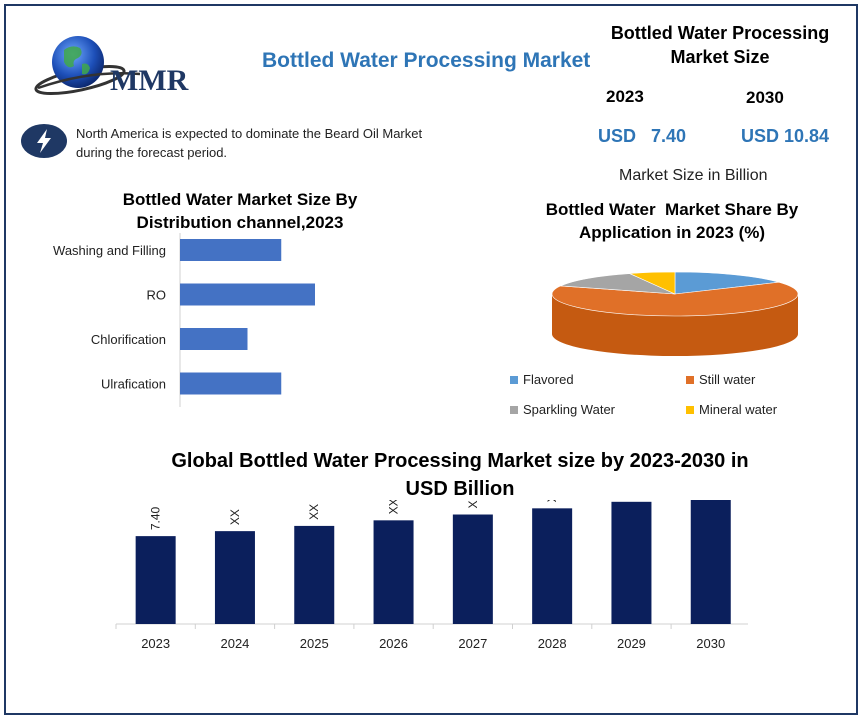 The image size is (864, 721). What do you see at coordinates (314, 643) in the screenshot?
I see `bar-category-label: 2025` at bounding box center [314, 643].